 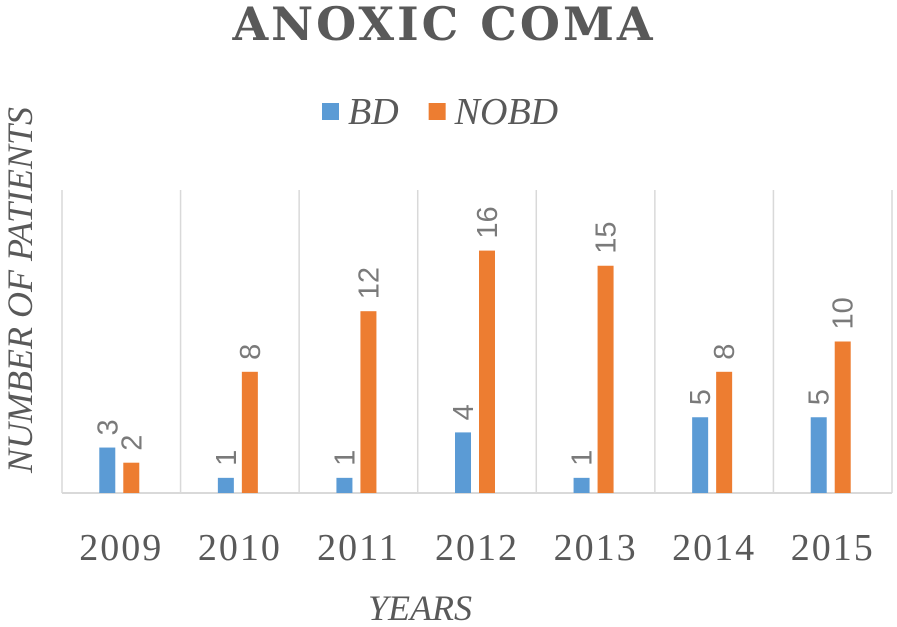 I want to click on x-axis-title: YEARS, so click(x=420, y=607).